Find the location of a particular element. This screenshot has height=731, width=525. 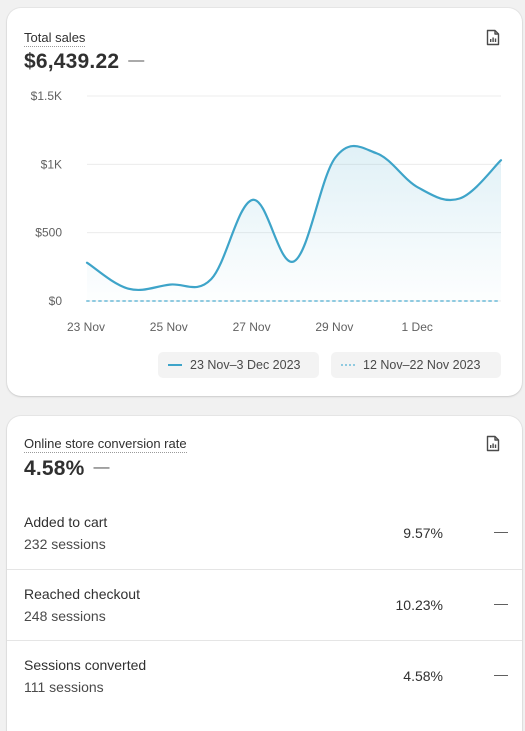

y-tick-label: $500 is located at coordinates (48, 233).